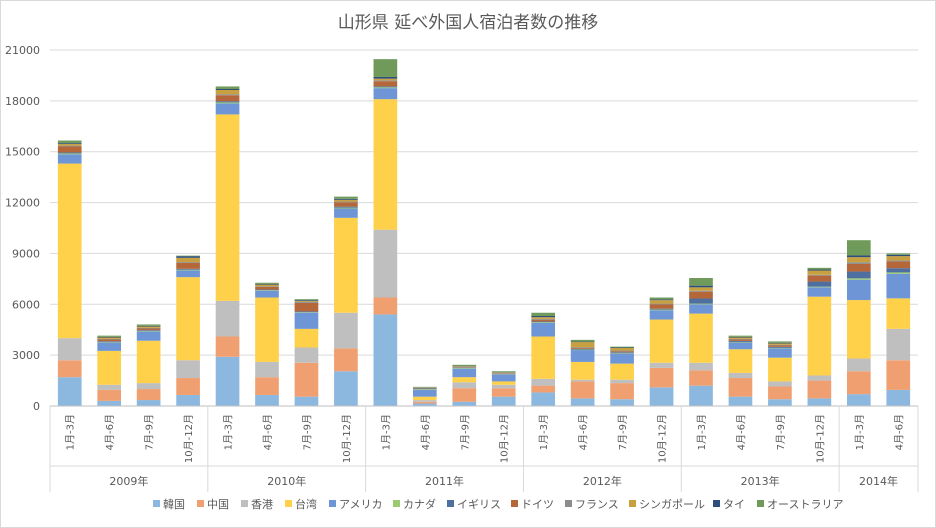 The width and height of the screenshot is (936, 528). What do you see at coordinates (479, 504) in the screenshot?
I see `legend-label: イギリス` at bounding box center [479, 504].